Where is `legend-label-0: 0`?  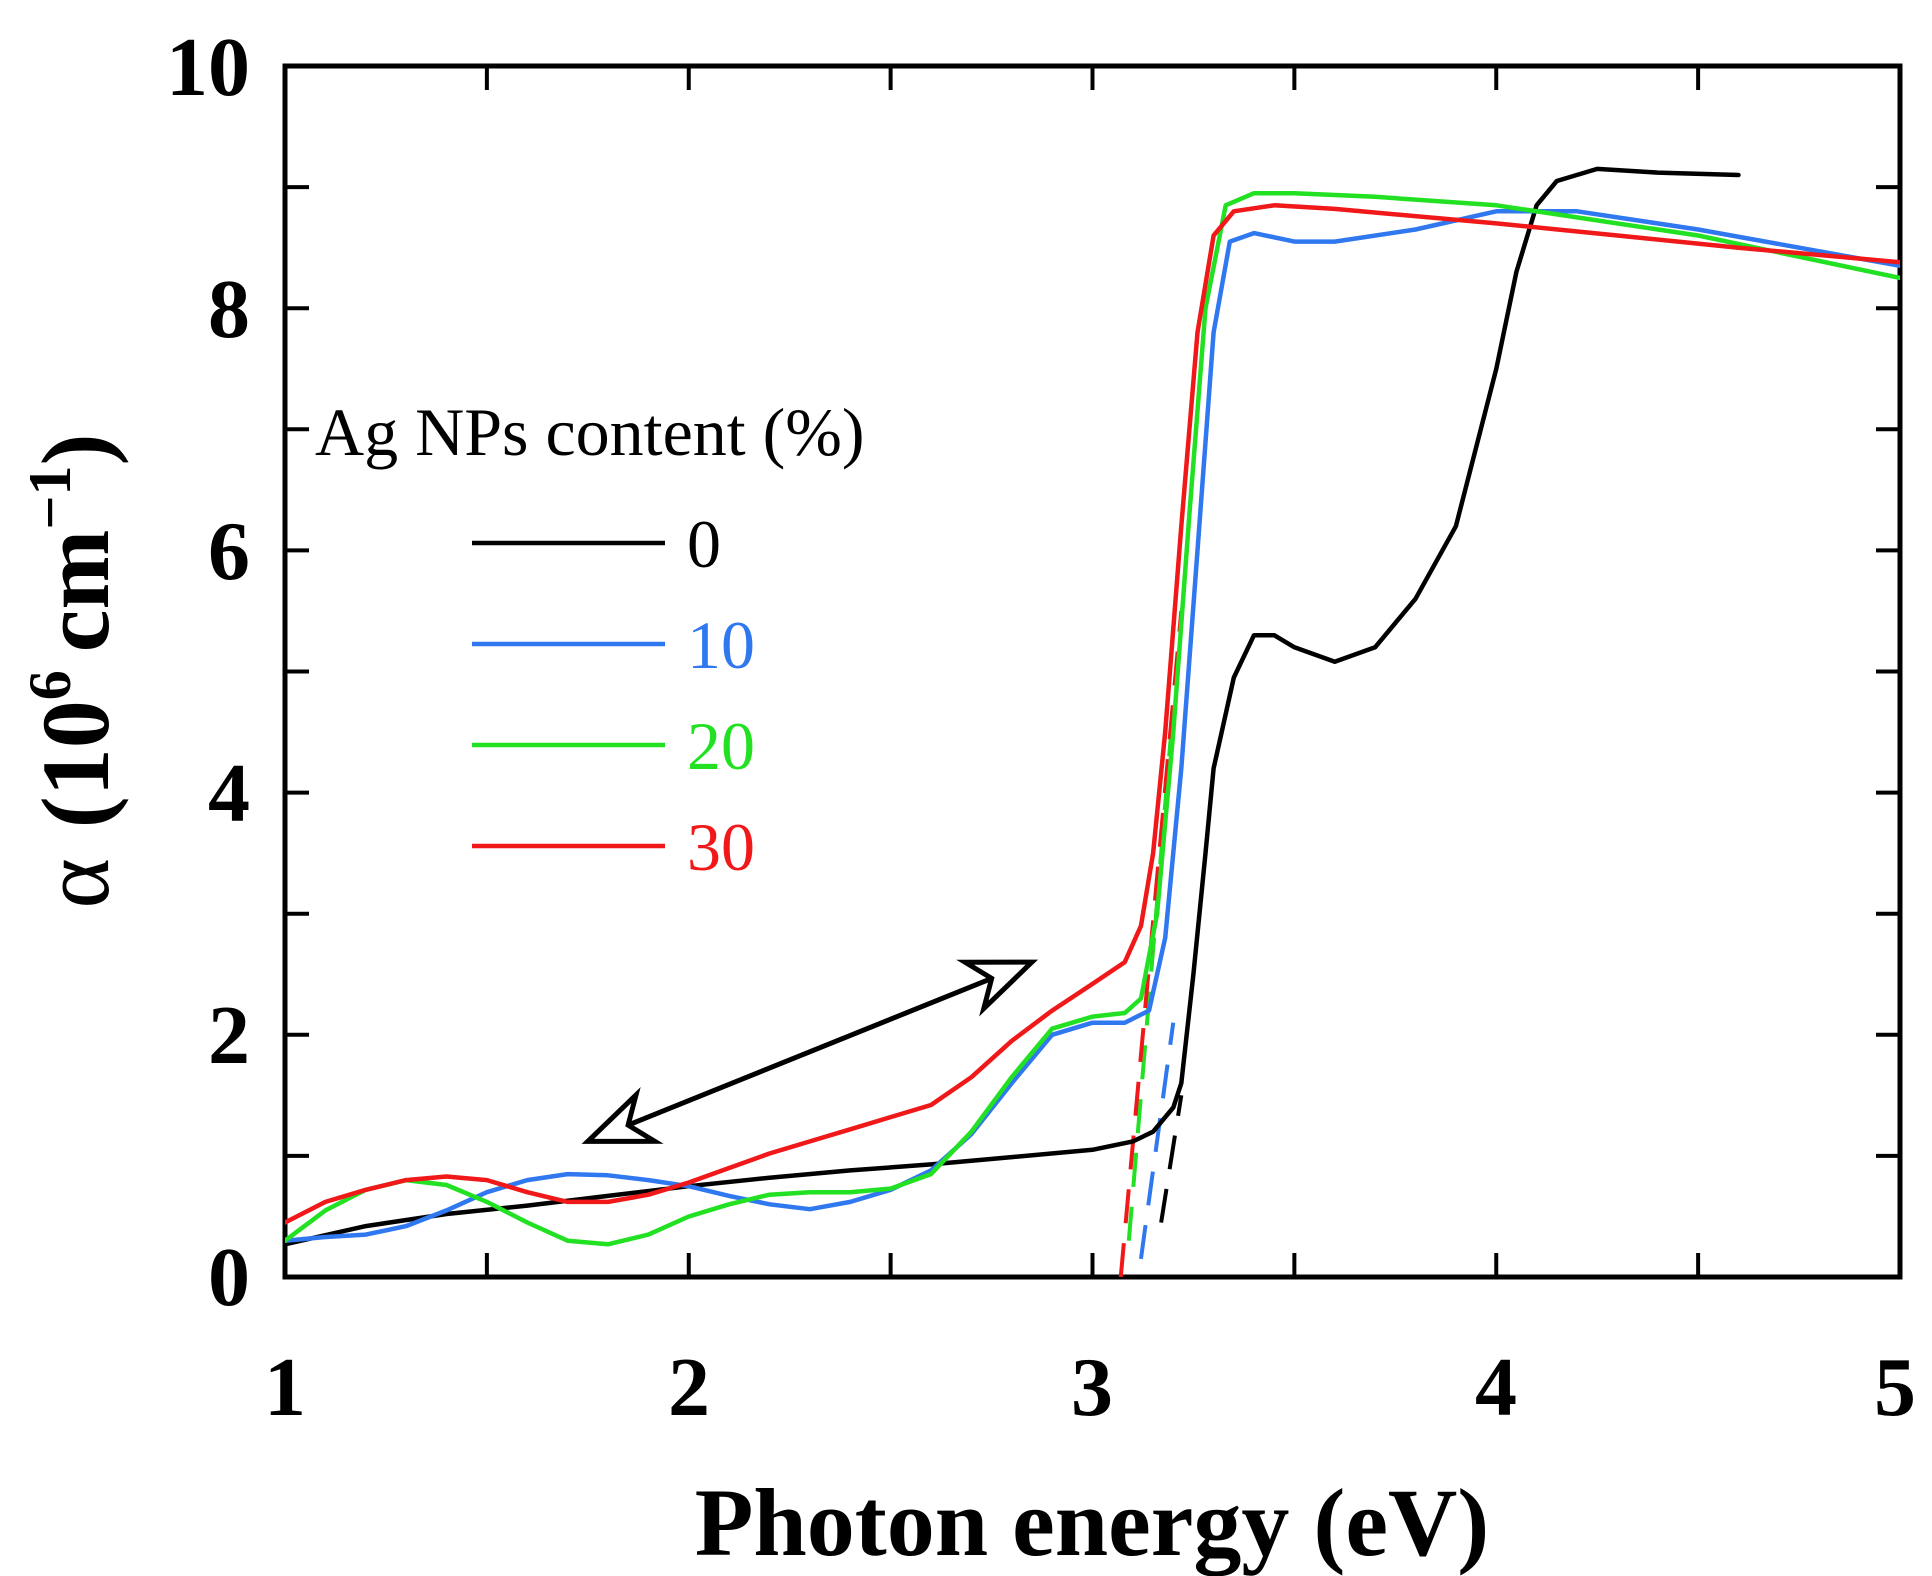
legend-label-0: 0 is located at coordinates (704, 544).